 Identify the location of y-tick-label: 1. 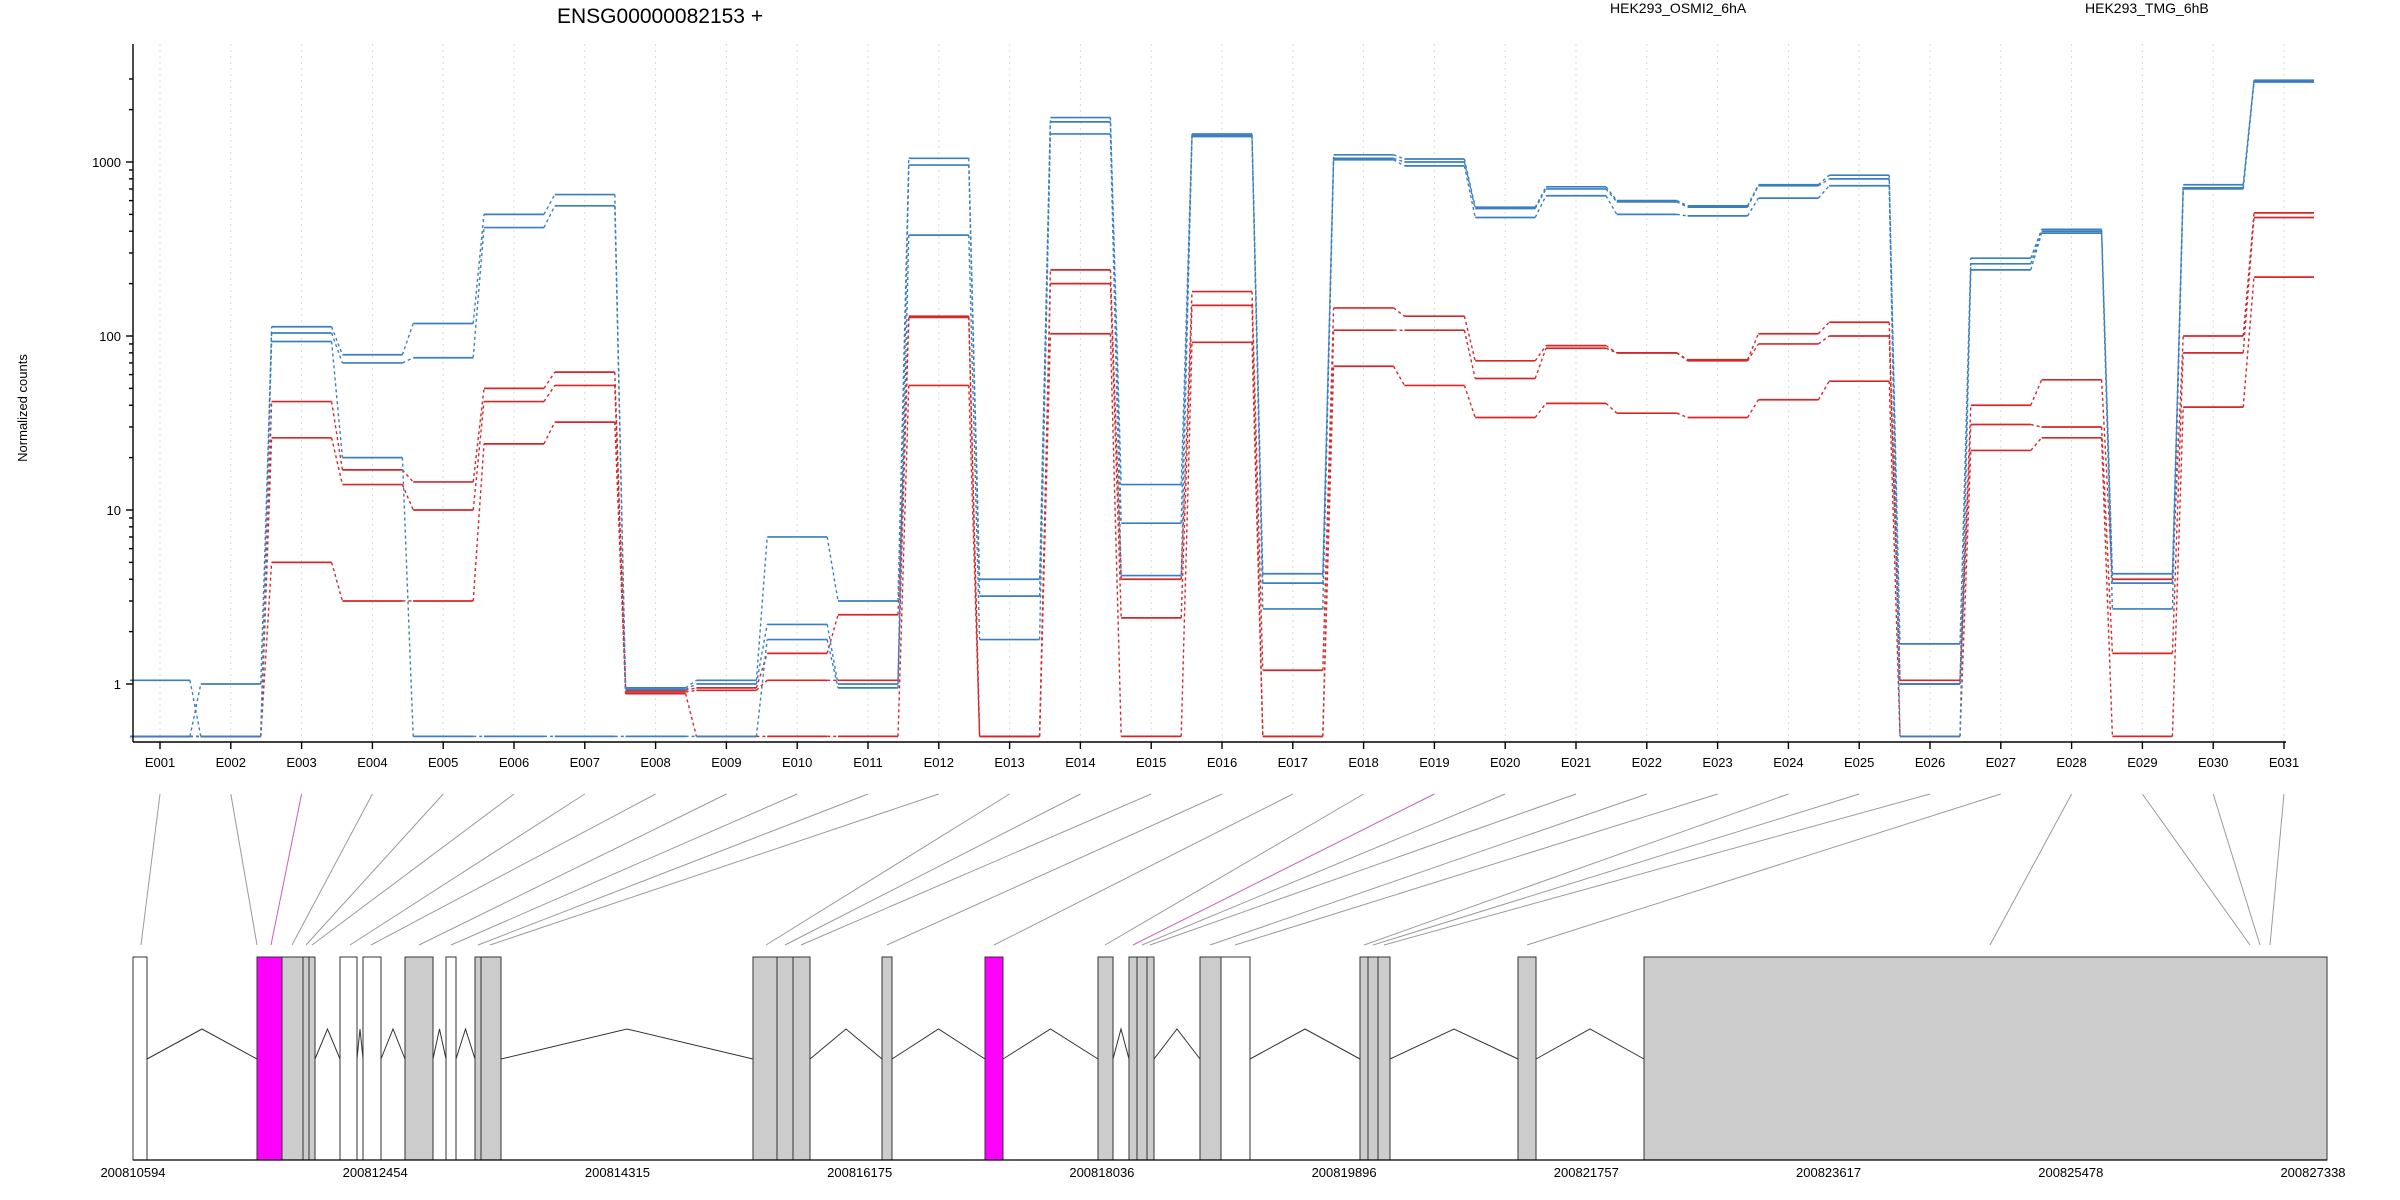
(117, 684).